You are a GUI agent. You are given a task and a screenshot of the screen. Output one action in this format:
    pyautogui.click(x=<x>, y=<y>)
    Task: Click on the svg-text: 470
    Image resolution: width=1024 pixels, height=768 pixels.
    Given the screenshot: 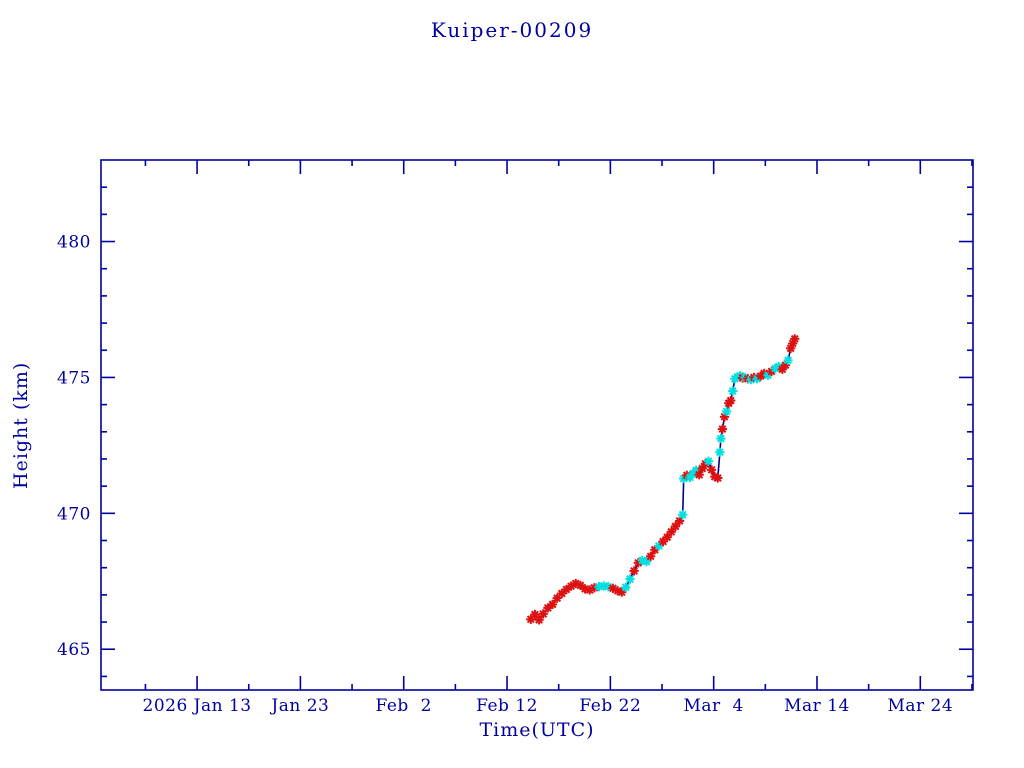 What is the action you would take?
    pyautogui.click(x=74, y=514)
    